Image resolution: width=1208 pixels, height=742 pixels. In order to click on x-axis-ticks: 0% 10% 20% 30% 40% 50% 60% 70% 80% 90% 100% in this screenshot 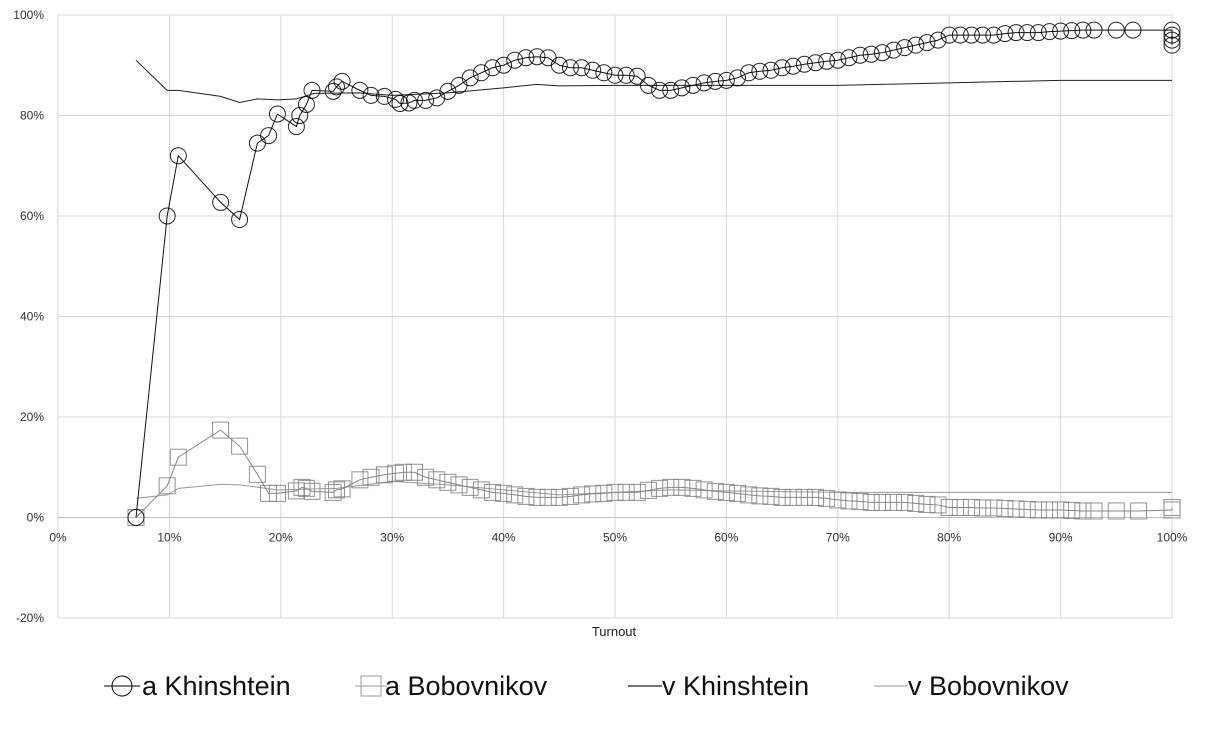, I will do `click(618, 538)`.